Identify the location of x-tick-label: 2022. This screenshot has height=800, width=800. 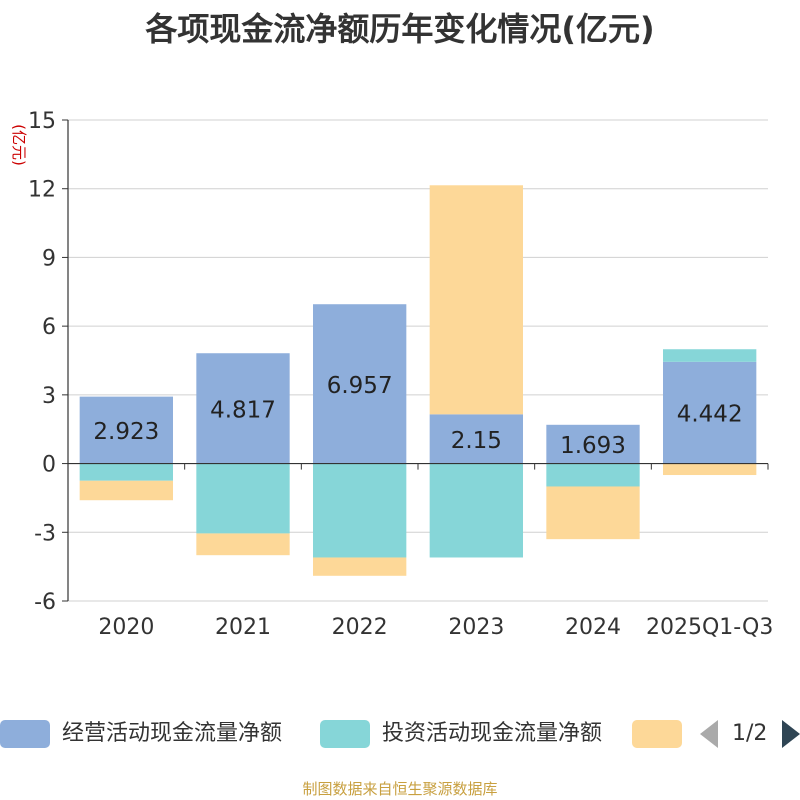
(360, 627).